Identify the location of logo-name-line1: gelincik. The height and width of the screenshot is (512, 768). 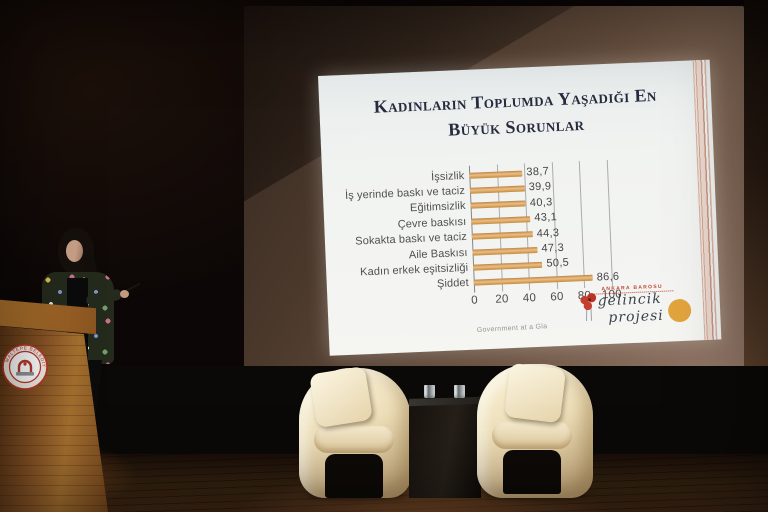
(629, 300).